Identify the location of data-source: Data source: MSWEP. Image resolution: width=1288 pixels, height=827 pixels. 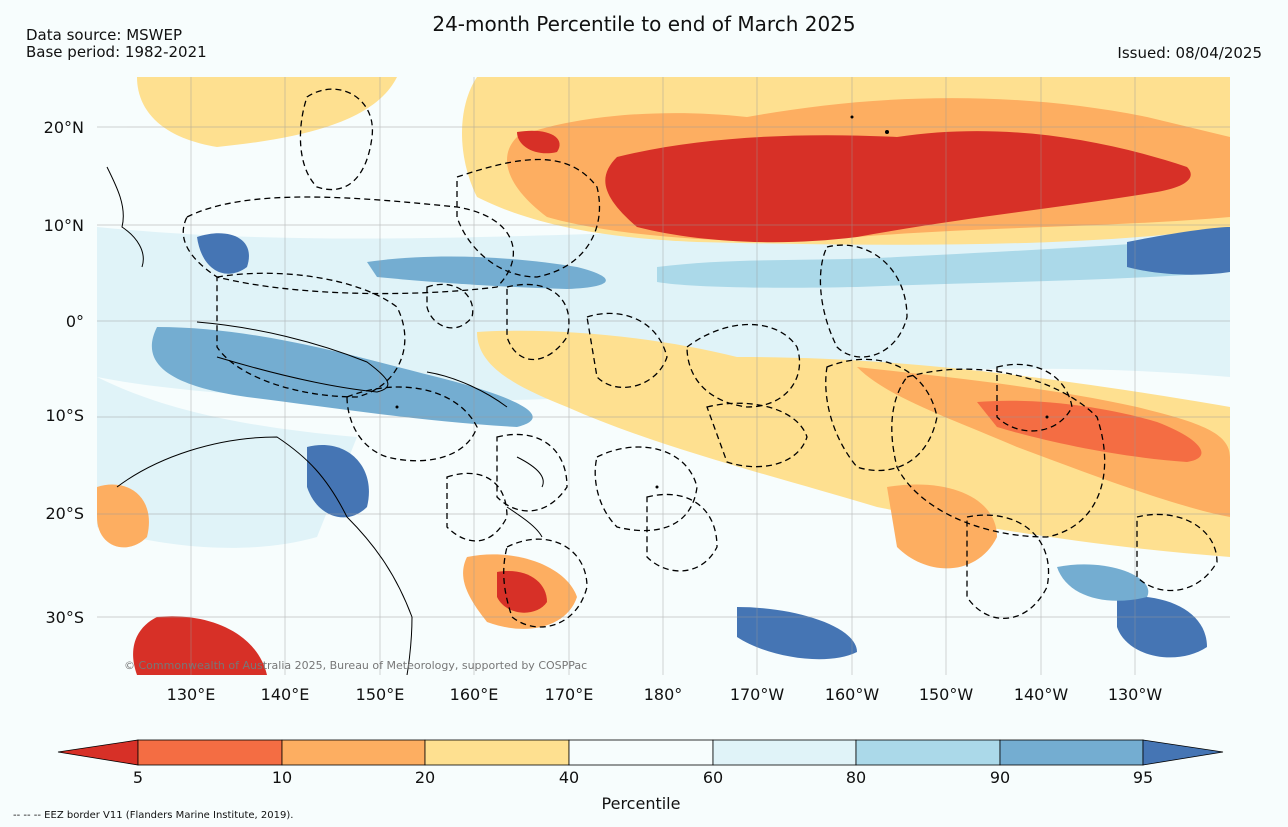
(104, 35).